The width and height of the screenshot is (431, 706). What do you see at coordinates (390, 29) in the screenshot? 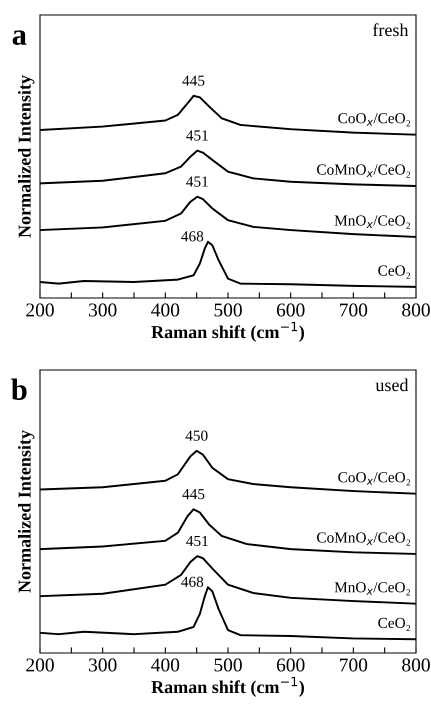
I see `text: fresh` at bounding box center [390, 29].